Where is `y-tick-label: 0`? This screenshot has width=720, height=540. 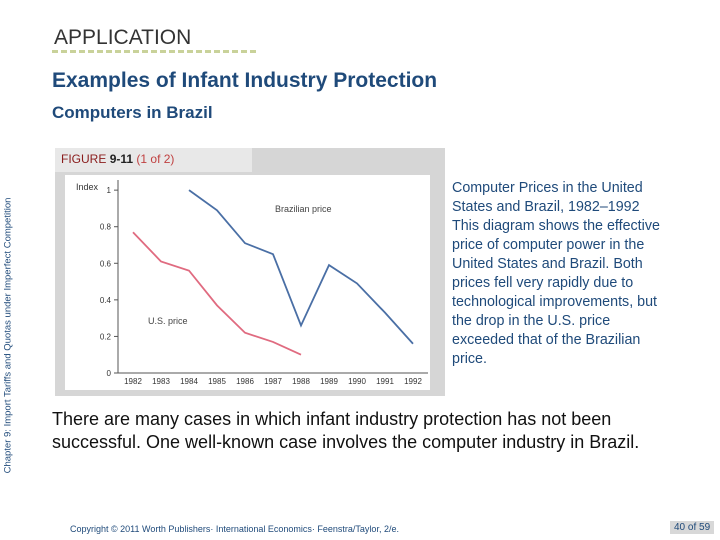
y-tick-label: 0 is located at coordinates (109, 373).